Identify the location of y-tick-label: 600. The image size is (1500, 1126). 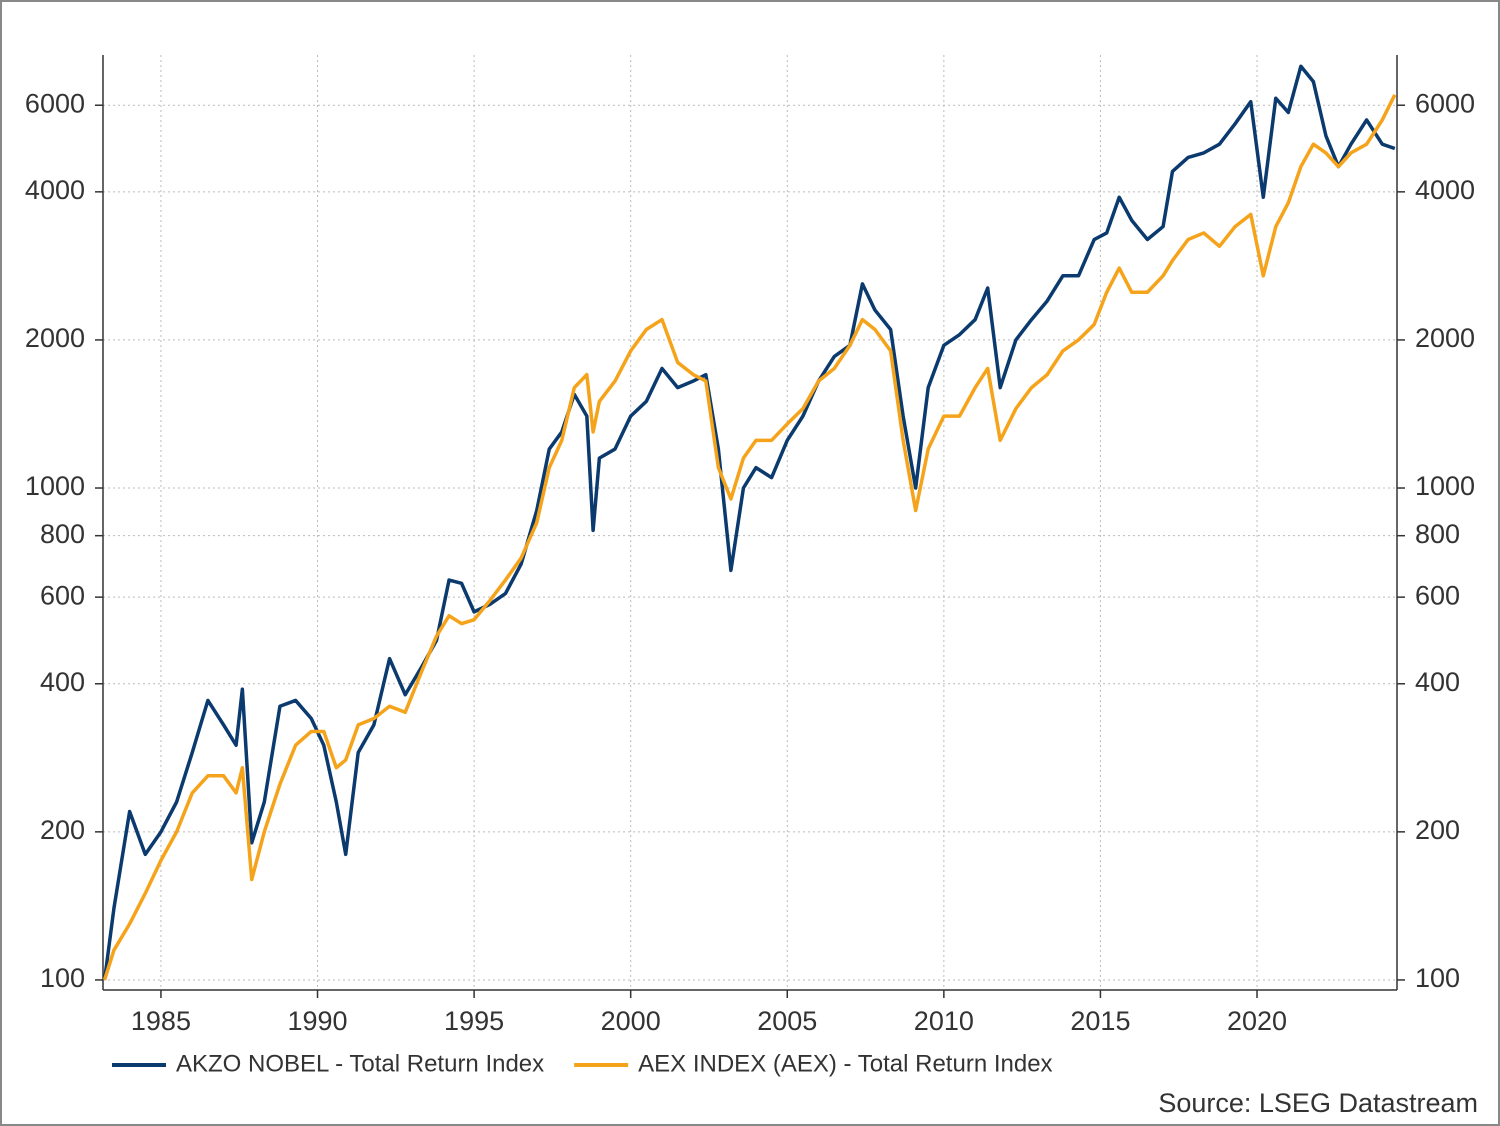
(62, 595).